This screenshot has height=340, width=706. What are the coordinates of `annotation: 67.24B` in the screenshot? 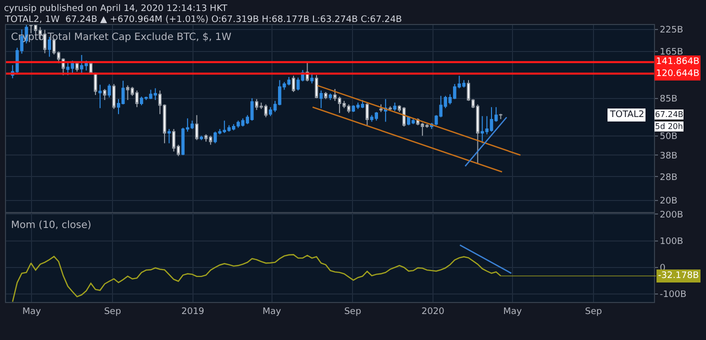 It's located at (669, 114).